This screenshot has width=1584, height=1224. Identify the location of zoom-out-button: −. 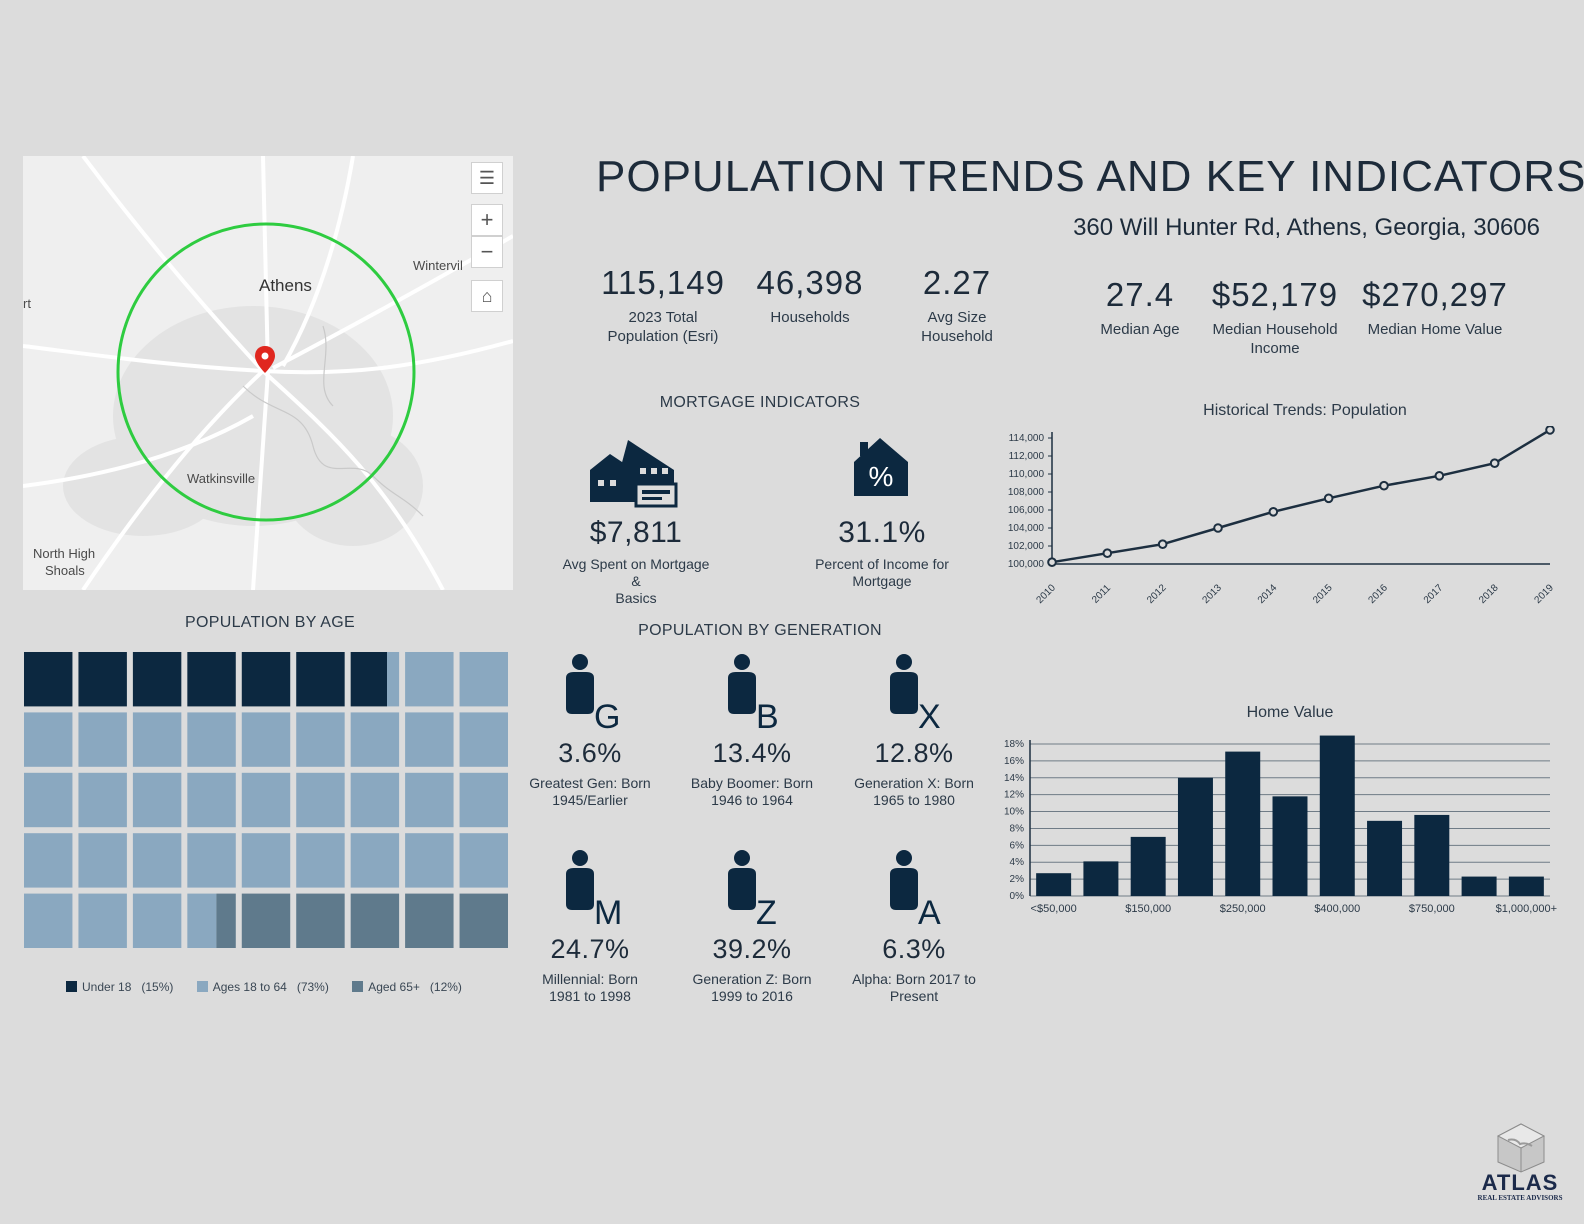
(487, 252).